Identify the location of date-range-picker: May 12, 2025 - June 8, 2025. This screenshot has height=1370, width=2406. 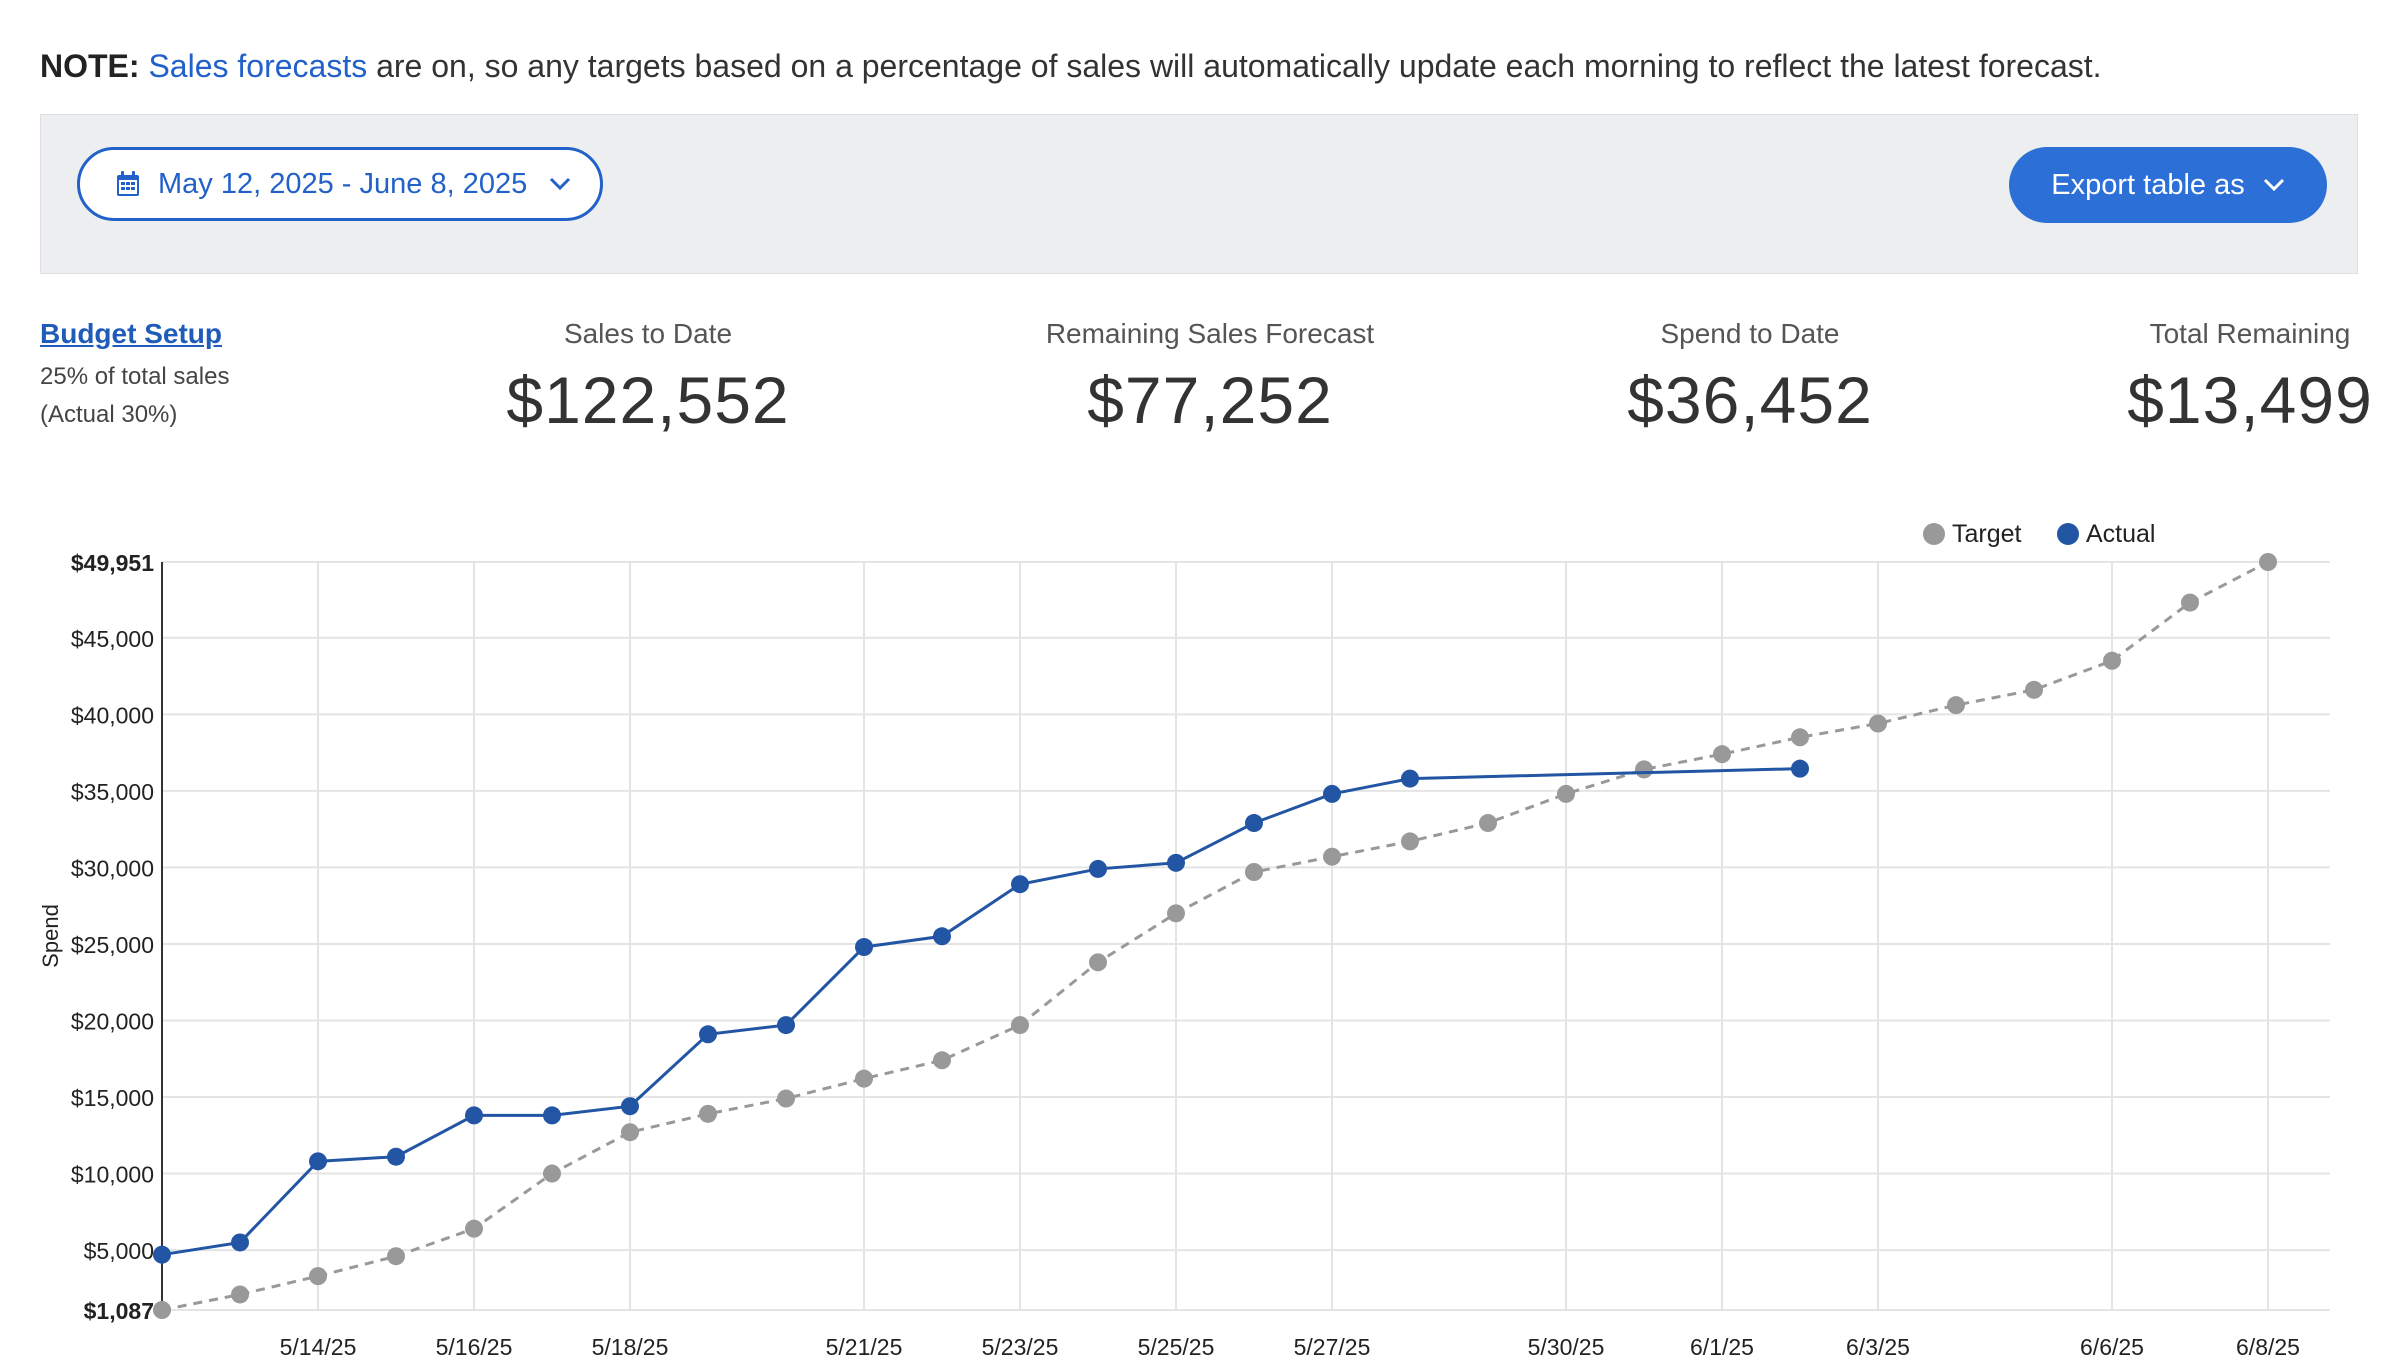
(340, 184).